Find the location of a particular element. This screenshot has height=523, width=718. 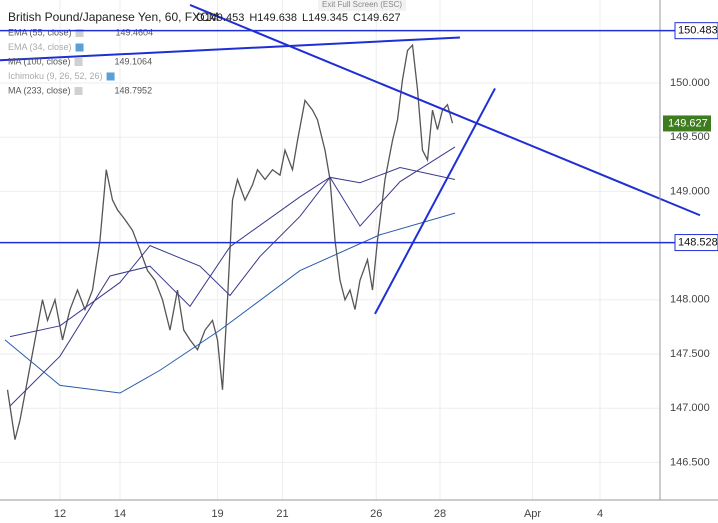

ohlc-label: O is located at coordinates (200, 18).